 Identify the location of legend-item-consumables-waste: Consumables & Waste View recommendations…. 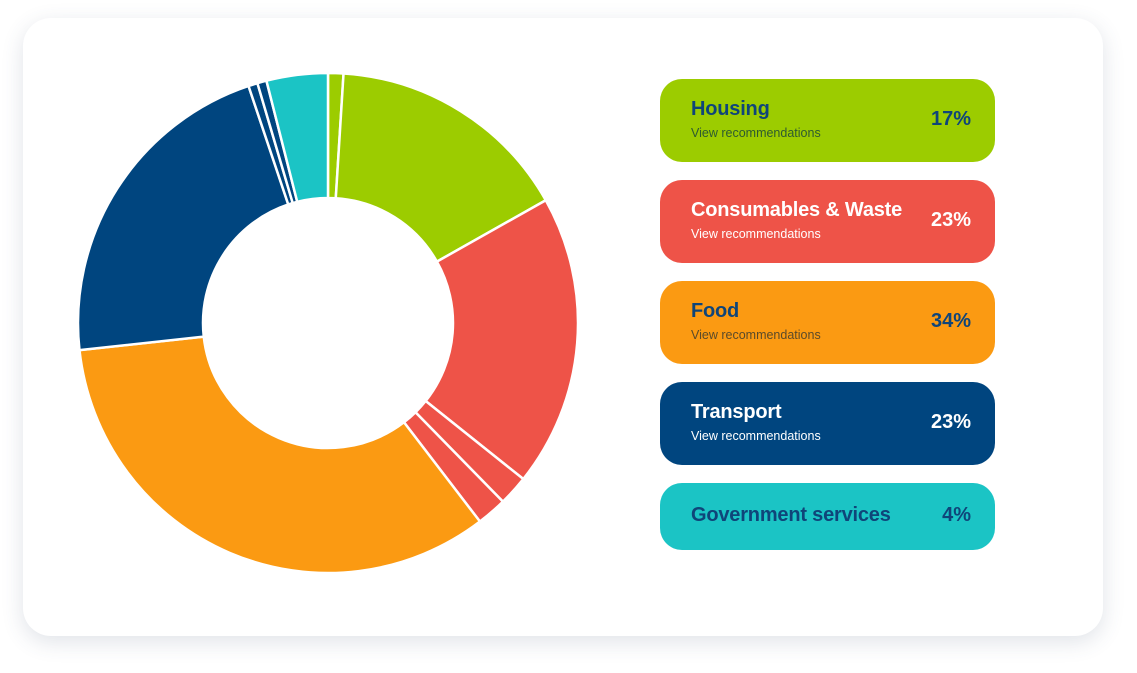
(827, 221).